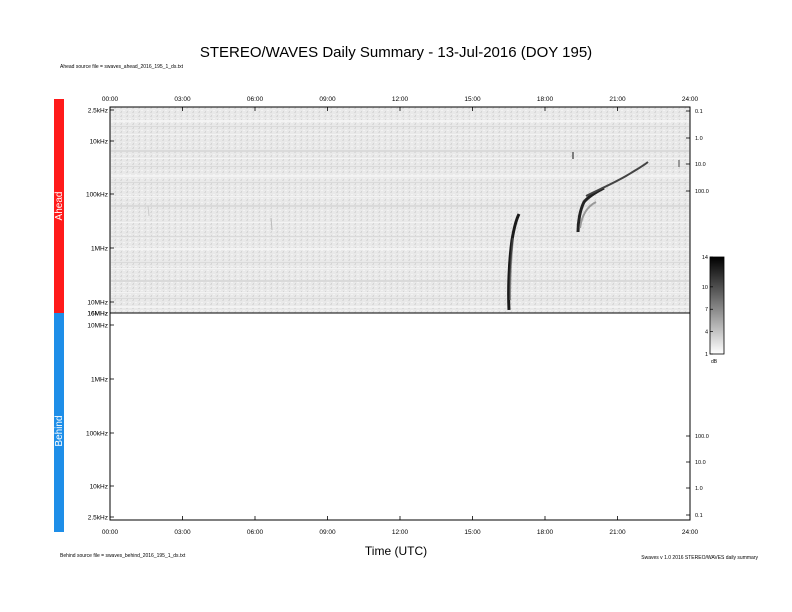 This screenshot has width=792, height=612. I want to click on behind-bar, so click(59, 422).